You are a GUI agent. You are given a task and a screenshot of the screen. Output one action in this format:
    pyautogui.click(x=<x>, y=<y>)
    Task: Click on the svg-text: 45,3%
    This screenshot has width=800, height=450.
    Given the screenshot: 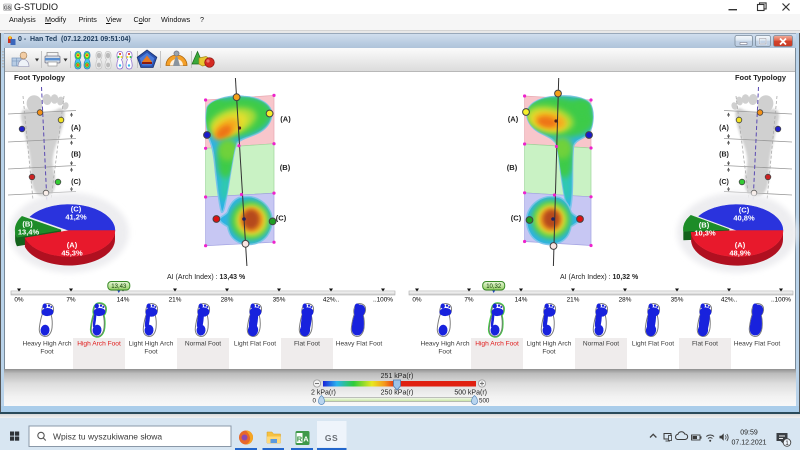 What is the action you would take?
    pyautogui.click(x=72, y=253)
    